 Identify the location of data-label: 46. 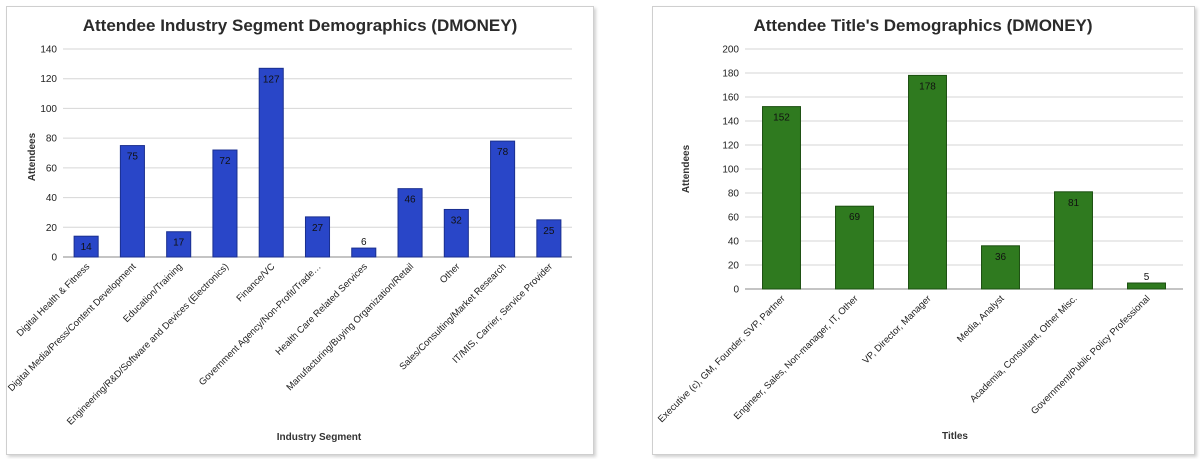
(410, 200).